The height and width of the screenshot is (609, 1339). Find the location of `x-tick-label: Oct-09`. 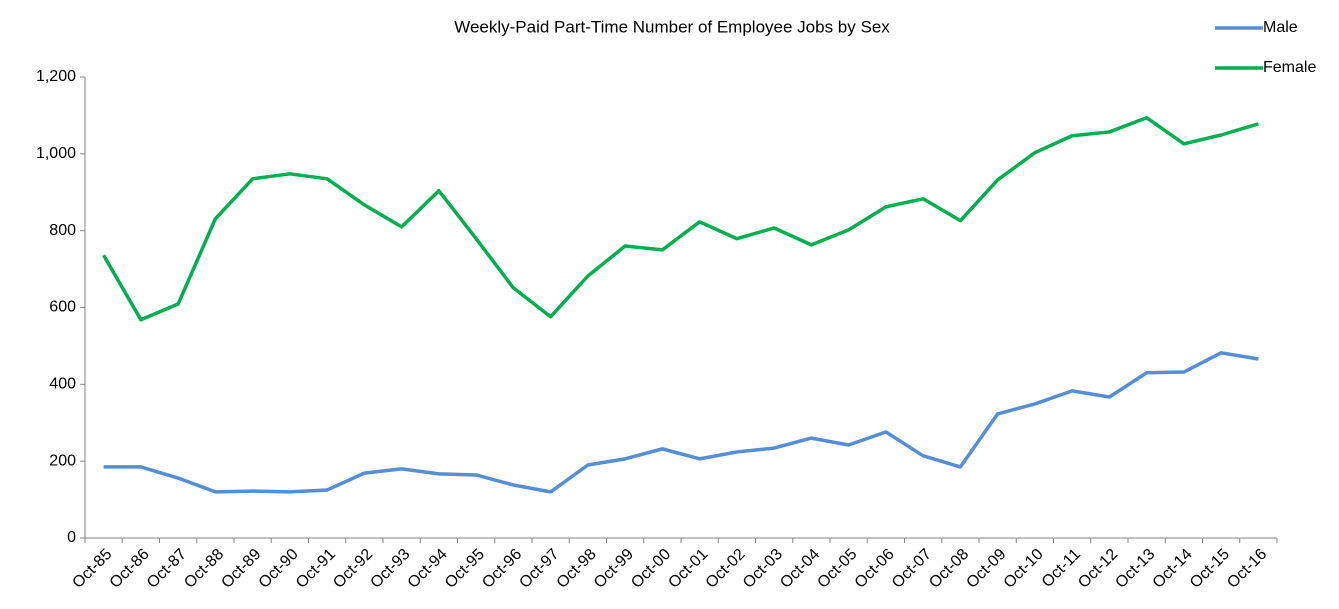

x-tick-label: Oct-09 is located at coordinates (986, 569).